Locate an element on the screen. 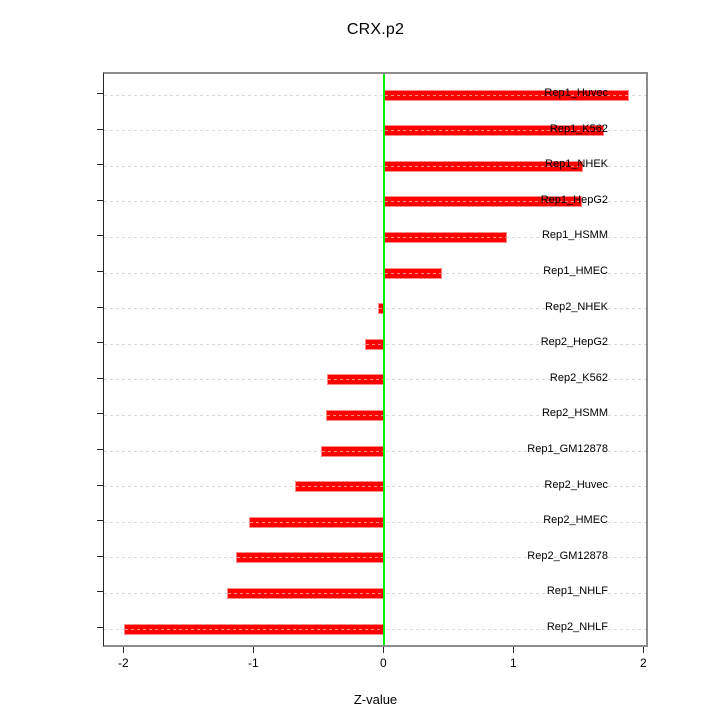  y-axis-label: Rep2_HSMM is located at coordinates (574, 413).